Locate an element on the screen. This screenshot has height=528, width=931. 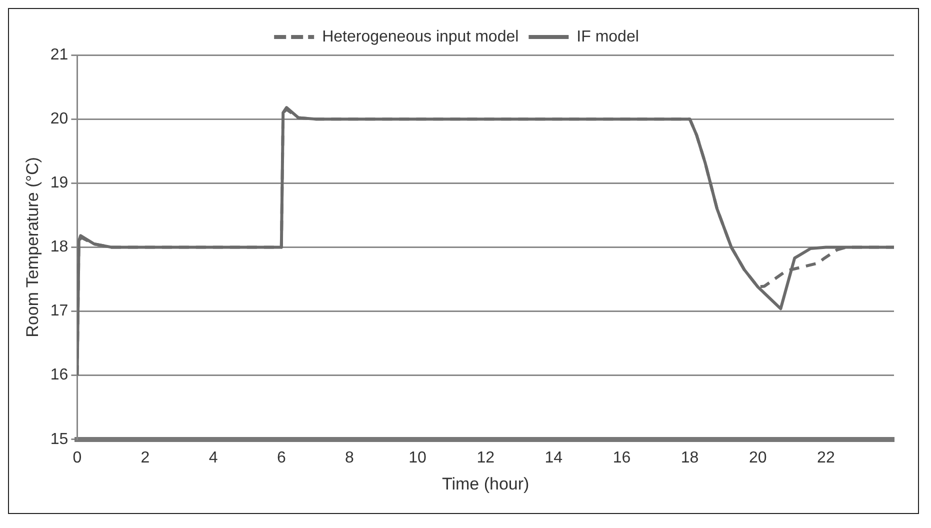
x-tick-label: 22 is located at coordinates (826, 457).